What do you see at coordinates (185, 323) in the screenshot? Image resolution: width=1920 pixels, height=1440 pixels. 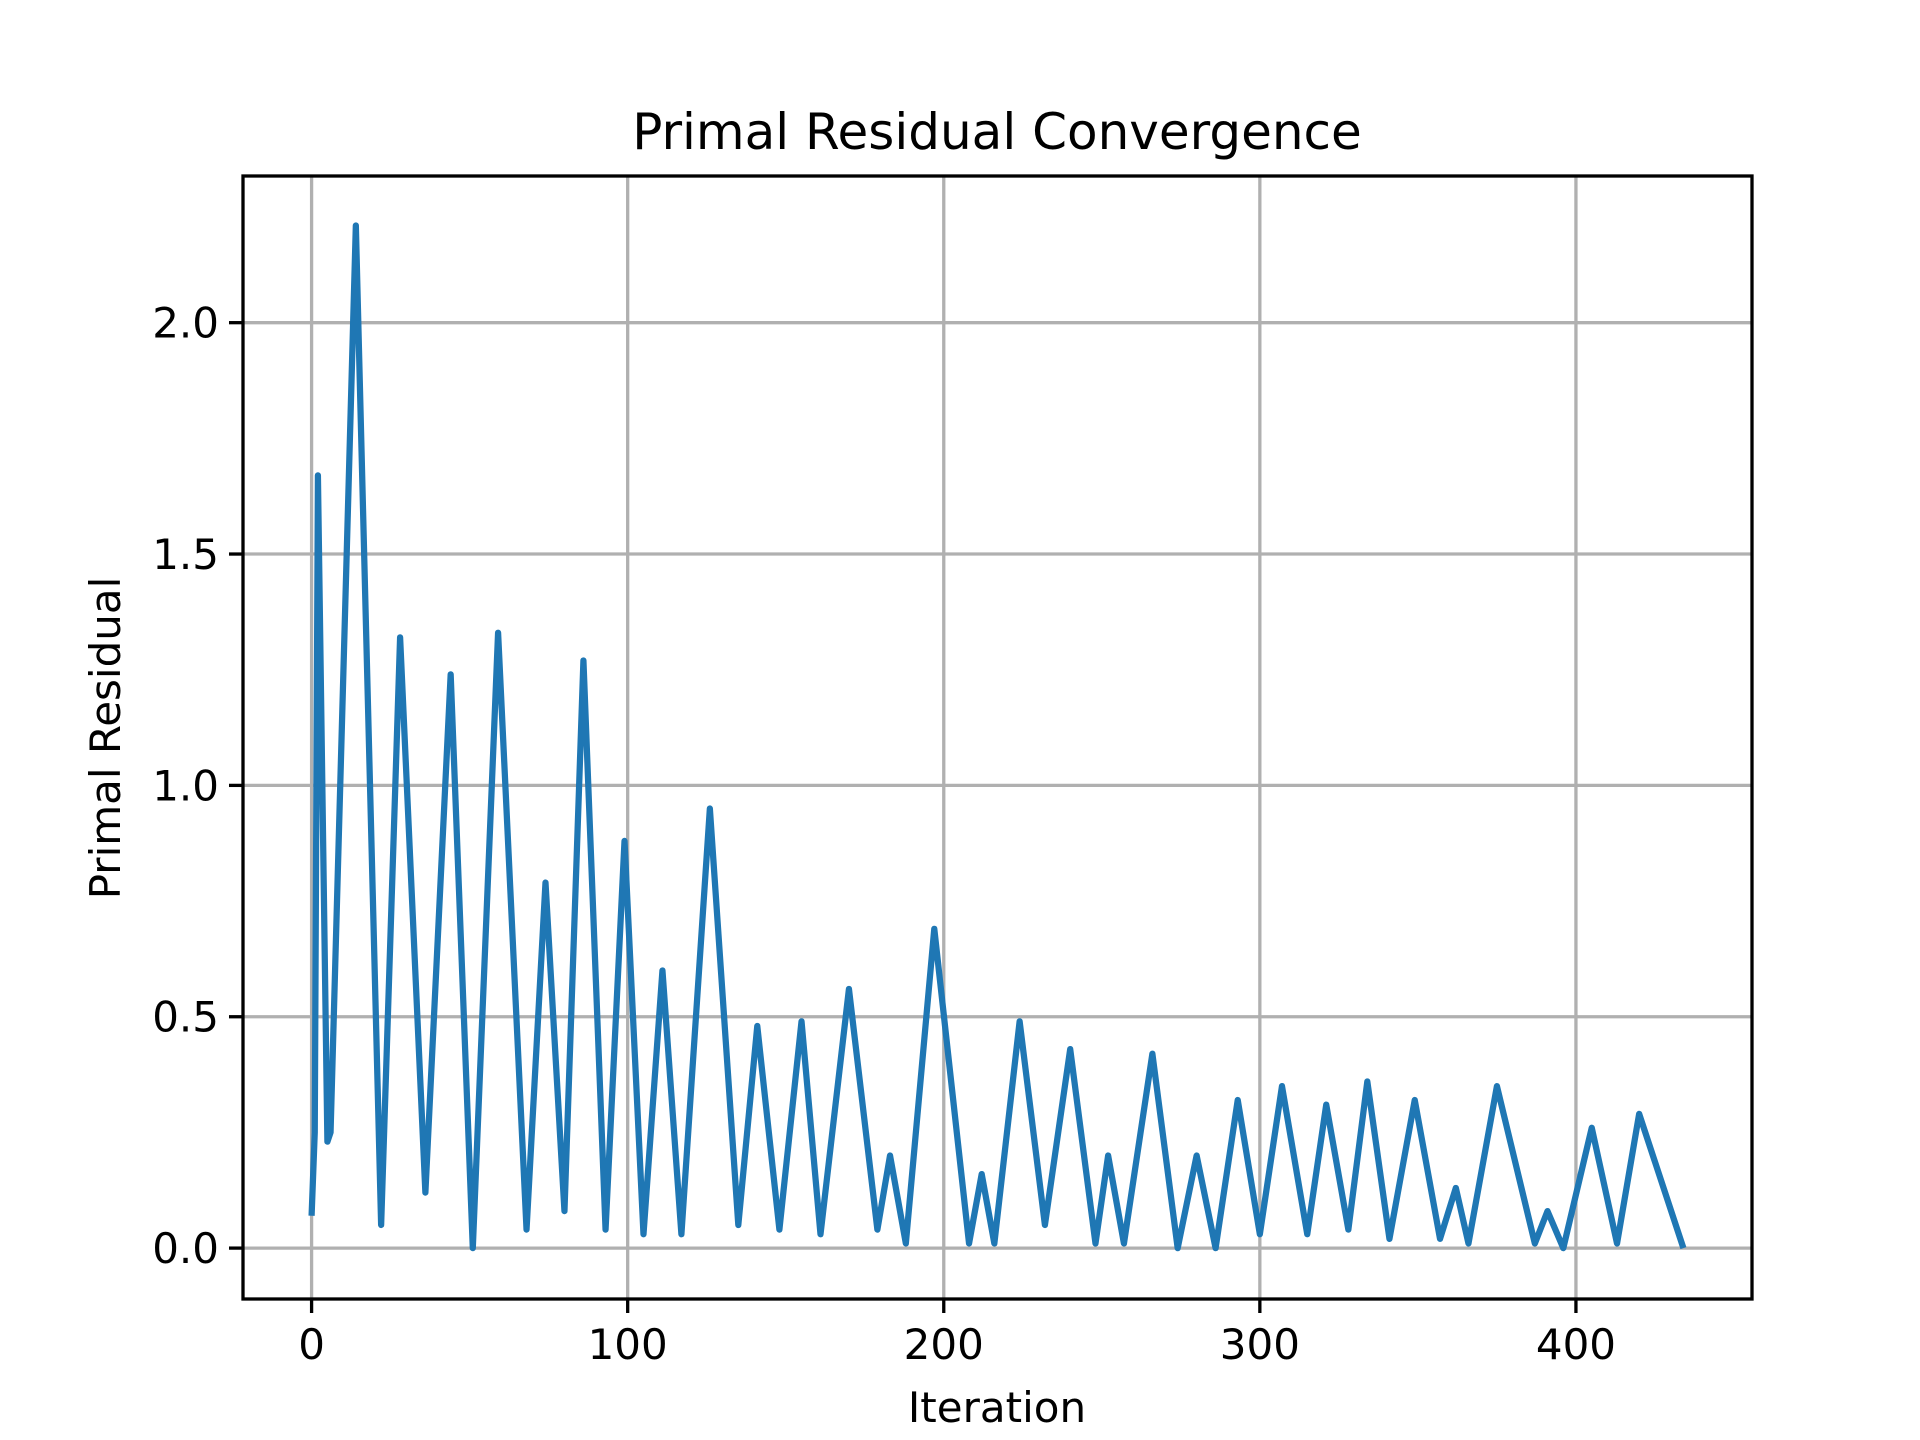 I see `y-tick-label: 2.0` at bounding box center [185, 323].